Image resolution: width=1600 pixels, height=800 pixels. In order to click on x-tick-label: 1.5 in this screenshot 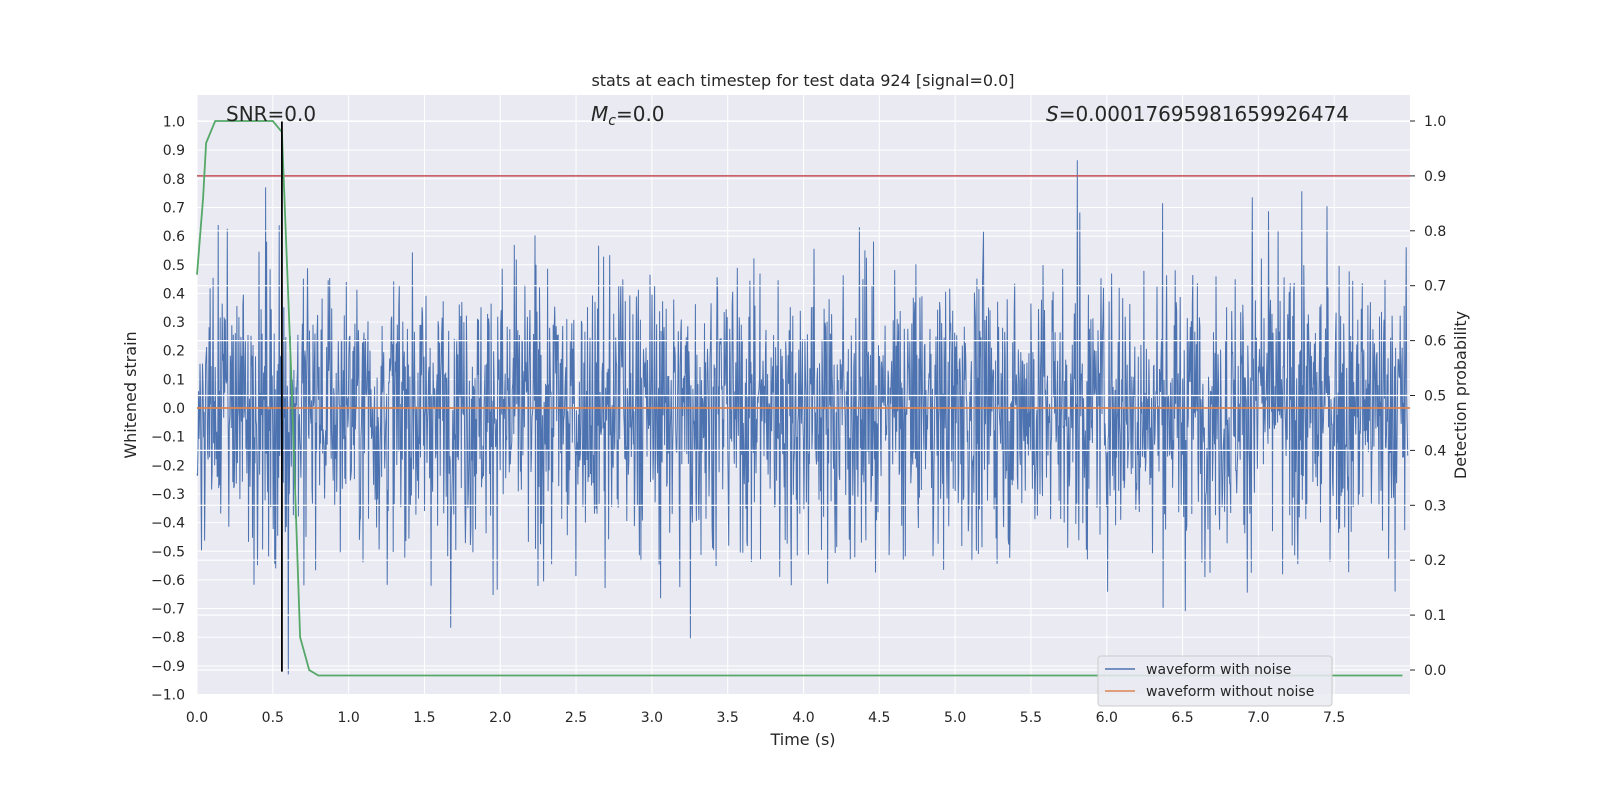, I will do `click(424, 718)`.